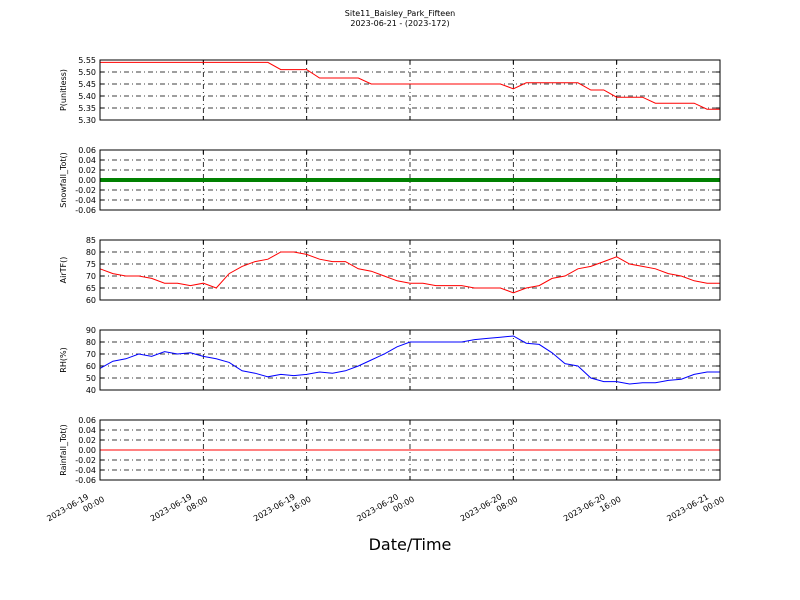 The image size is (800, 600). Describe the element at coordinates (87, 108) in the screenshot. I see `y-tick-label: 5.35` at that location.